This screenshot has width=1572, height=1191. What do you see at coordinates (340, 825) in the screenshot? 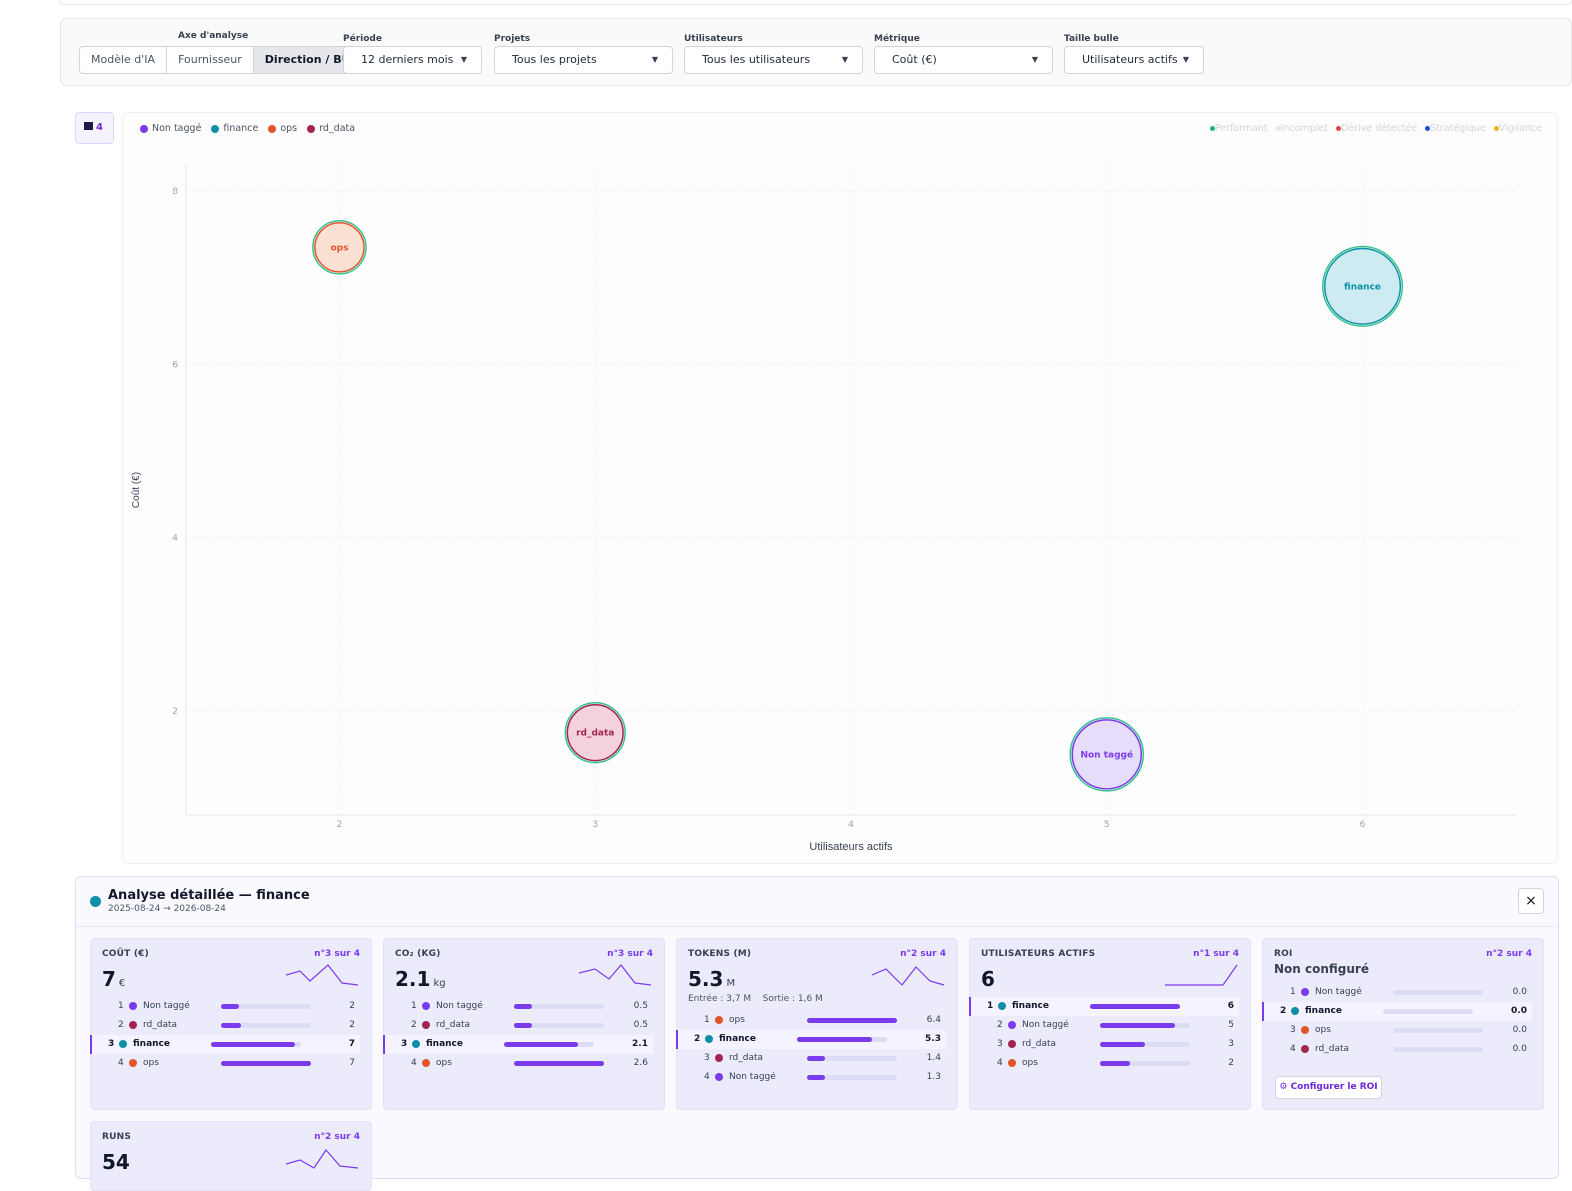
I see `x-tick-label: 2` at bounding box center [340, 825].